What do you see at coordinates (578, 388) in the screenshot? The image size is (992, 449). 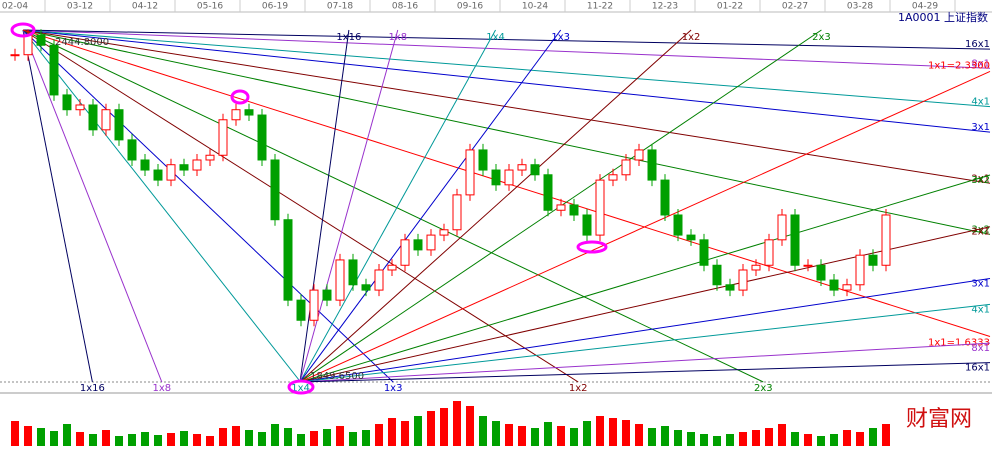 I see `fan-label: 1x2` at bounding box center [578, 388].